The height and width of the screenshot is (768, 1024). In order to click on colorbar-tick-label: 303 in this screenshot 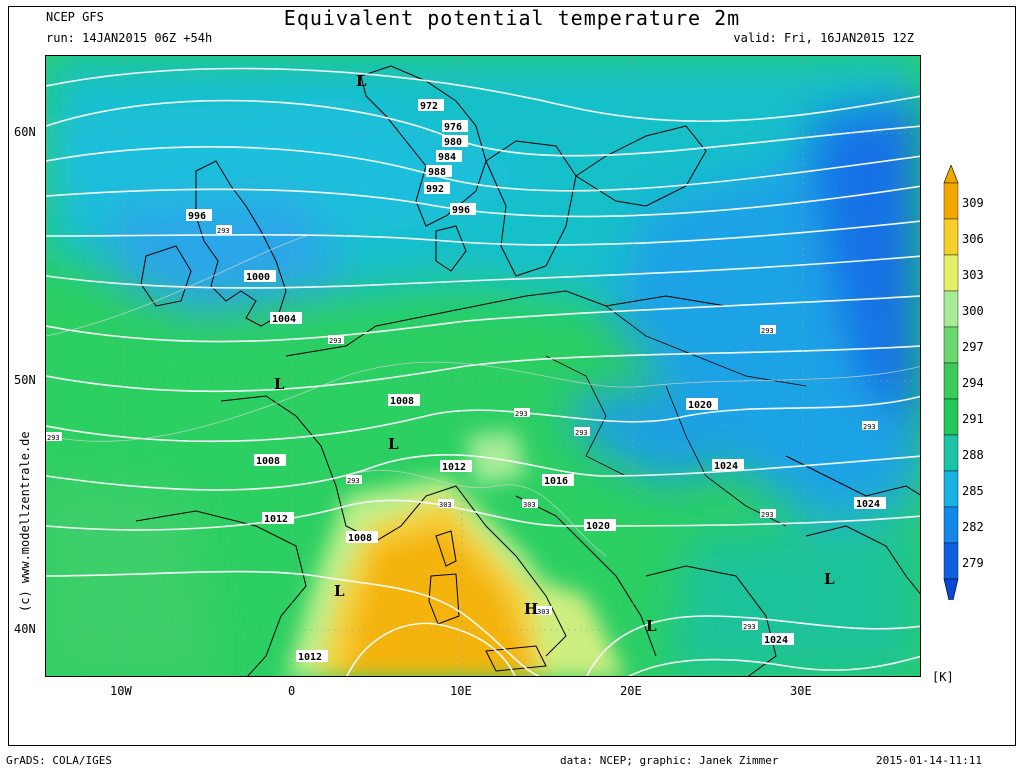, I will do `click(973, 275)`.